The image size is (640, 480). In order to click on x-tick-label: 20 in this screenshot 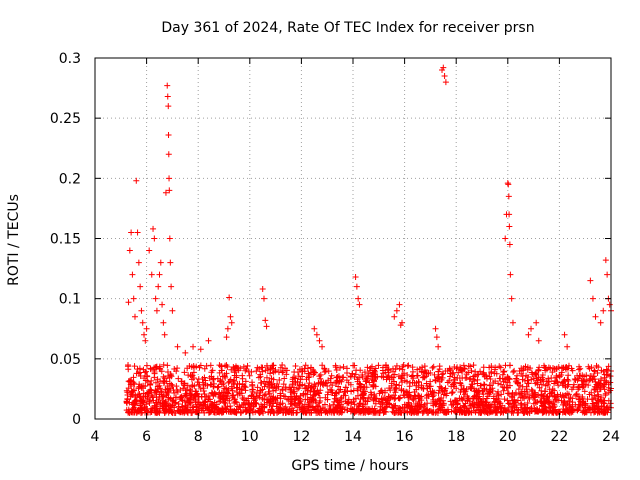, I will do `click(508, 437)`.